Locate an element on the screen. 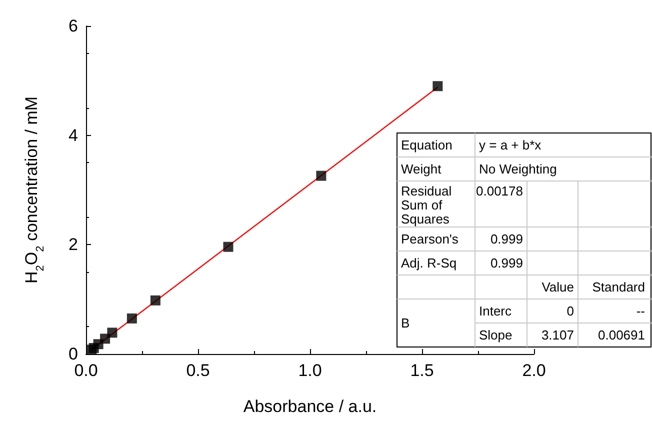 The image size is (652, 421). text: Value is located at coordinates (558, 287).